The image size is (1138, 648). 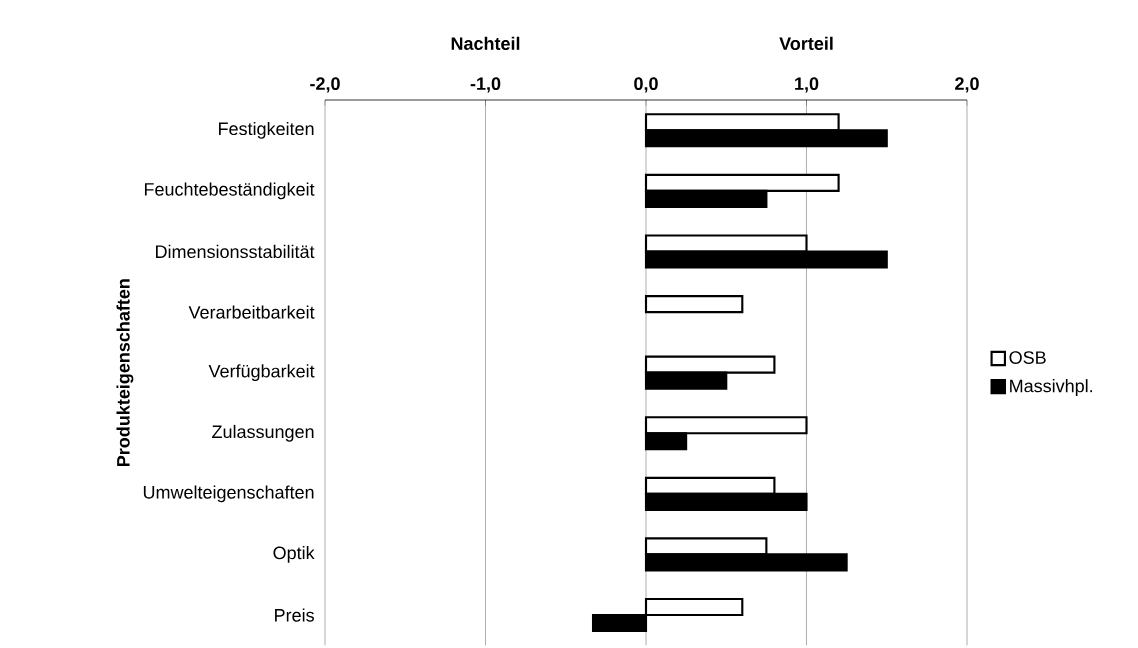 I want to click on y-tick-label: Verarbeitbarkeit, so click(x=251, y=312).